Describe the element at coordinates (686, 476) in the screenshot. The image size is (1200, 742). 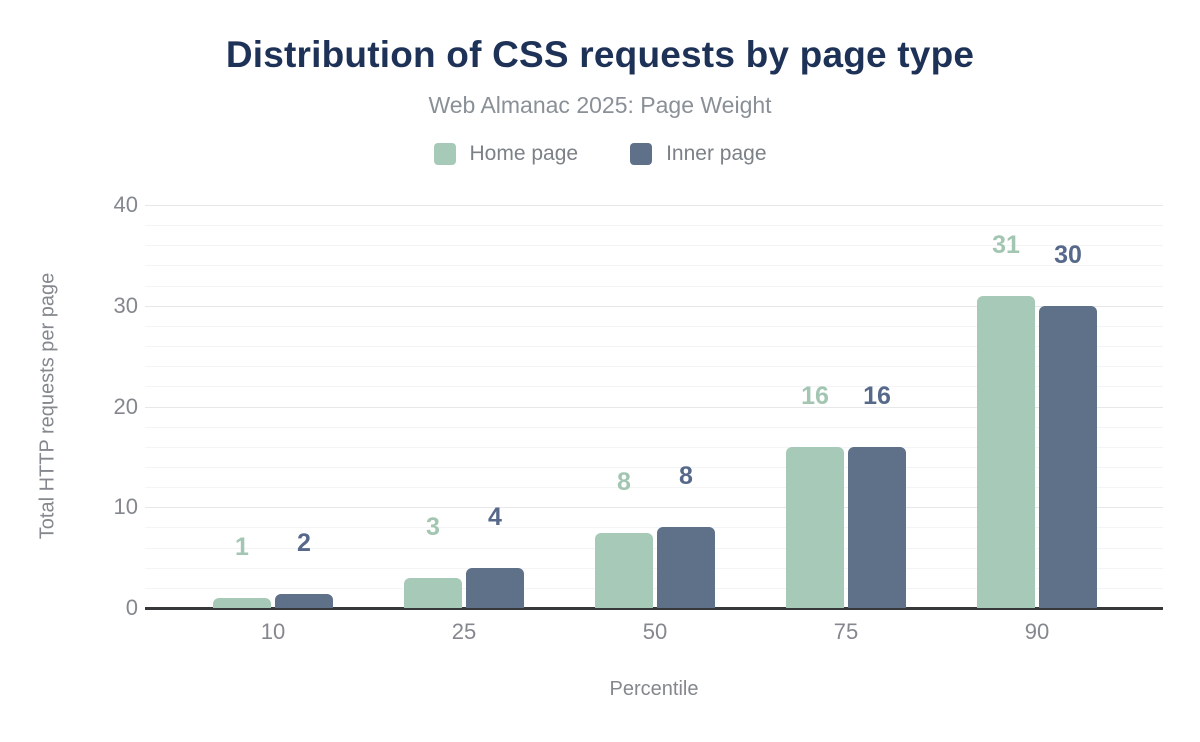
I see `inner-page-value-p50: 8` at that location.